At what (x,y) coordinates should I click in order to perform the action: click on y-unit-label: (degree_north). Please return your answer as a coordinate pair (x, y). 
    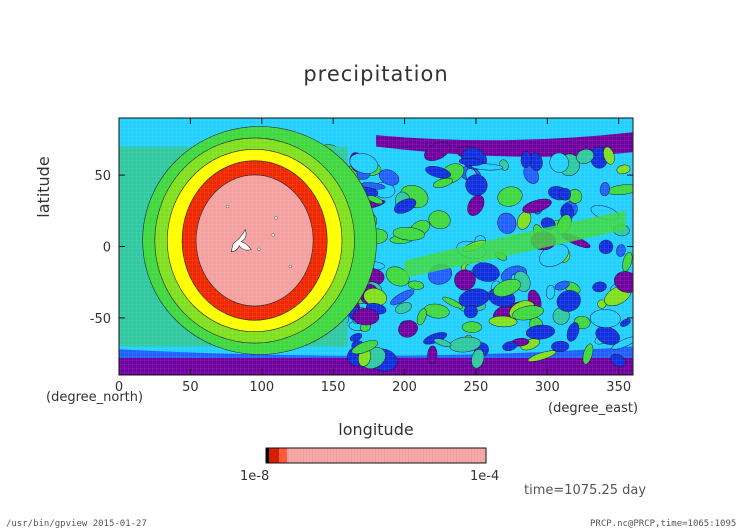
    Looking at the image, I should click on (95, 397).